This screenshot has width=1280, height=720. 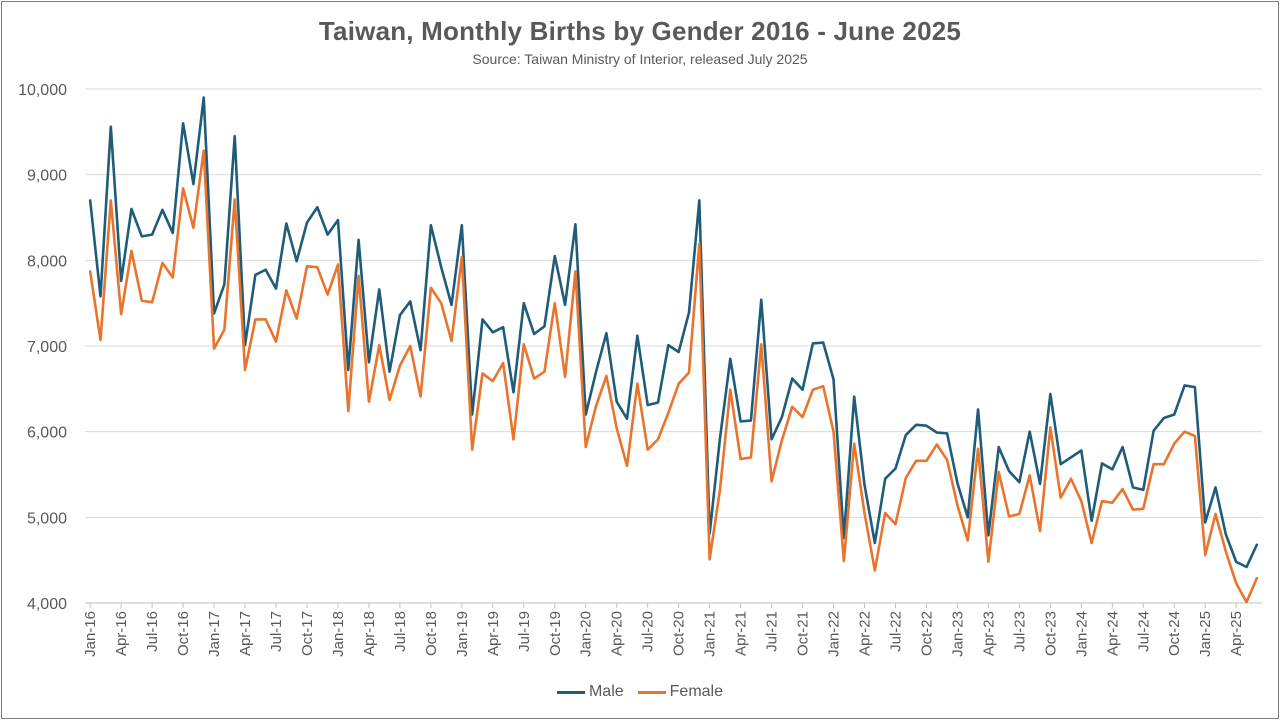 What do you see at coordinates (957, 634) in the screenshot?
I see `x-tick-label: Jan-23` at bounding box center [957, 634].